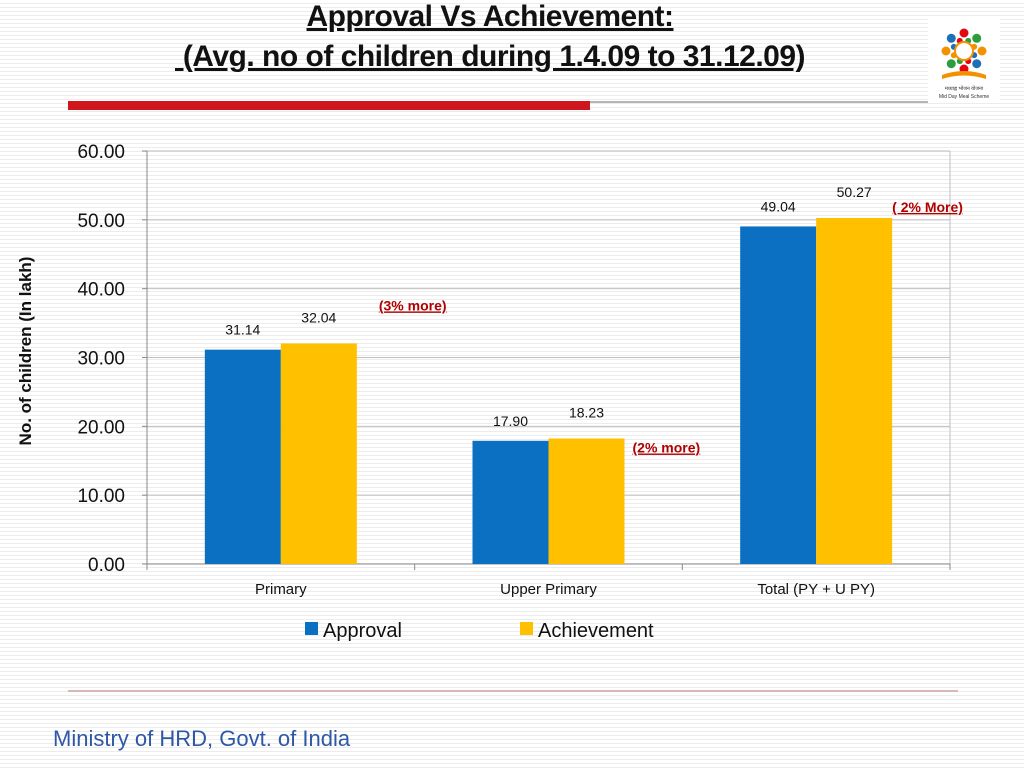 The width and height of the screenshot is (1024, 768). I want to click on legend-swatch-approval, so click(311, 628).